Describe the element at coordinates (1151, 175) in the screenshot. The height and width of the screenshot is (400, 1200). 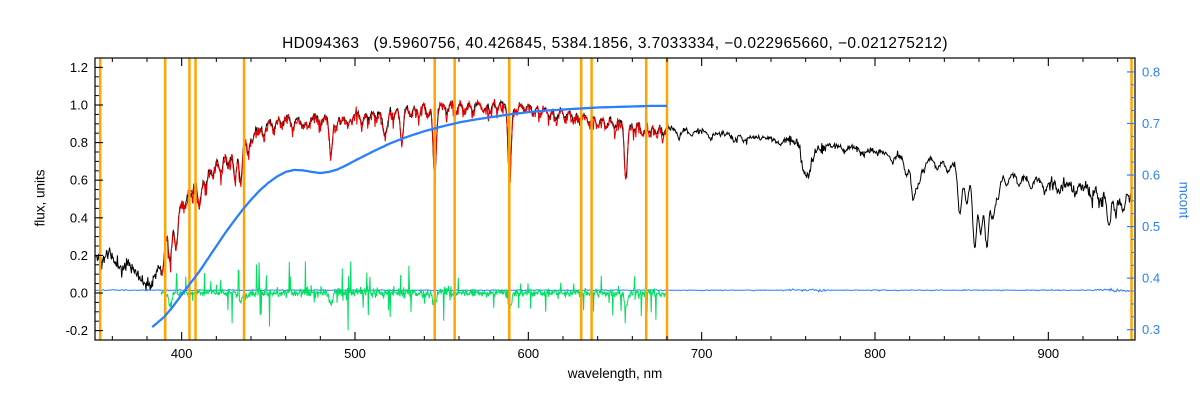
I see `y-right-tick-label: 0.6` at that location.